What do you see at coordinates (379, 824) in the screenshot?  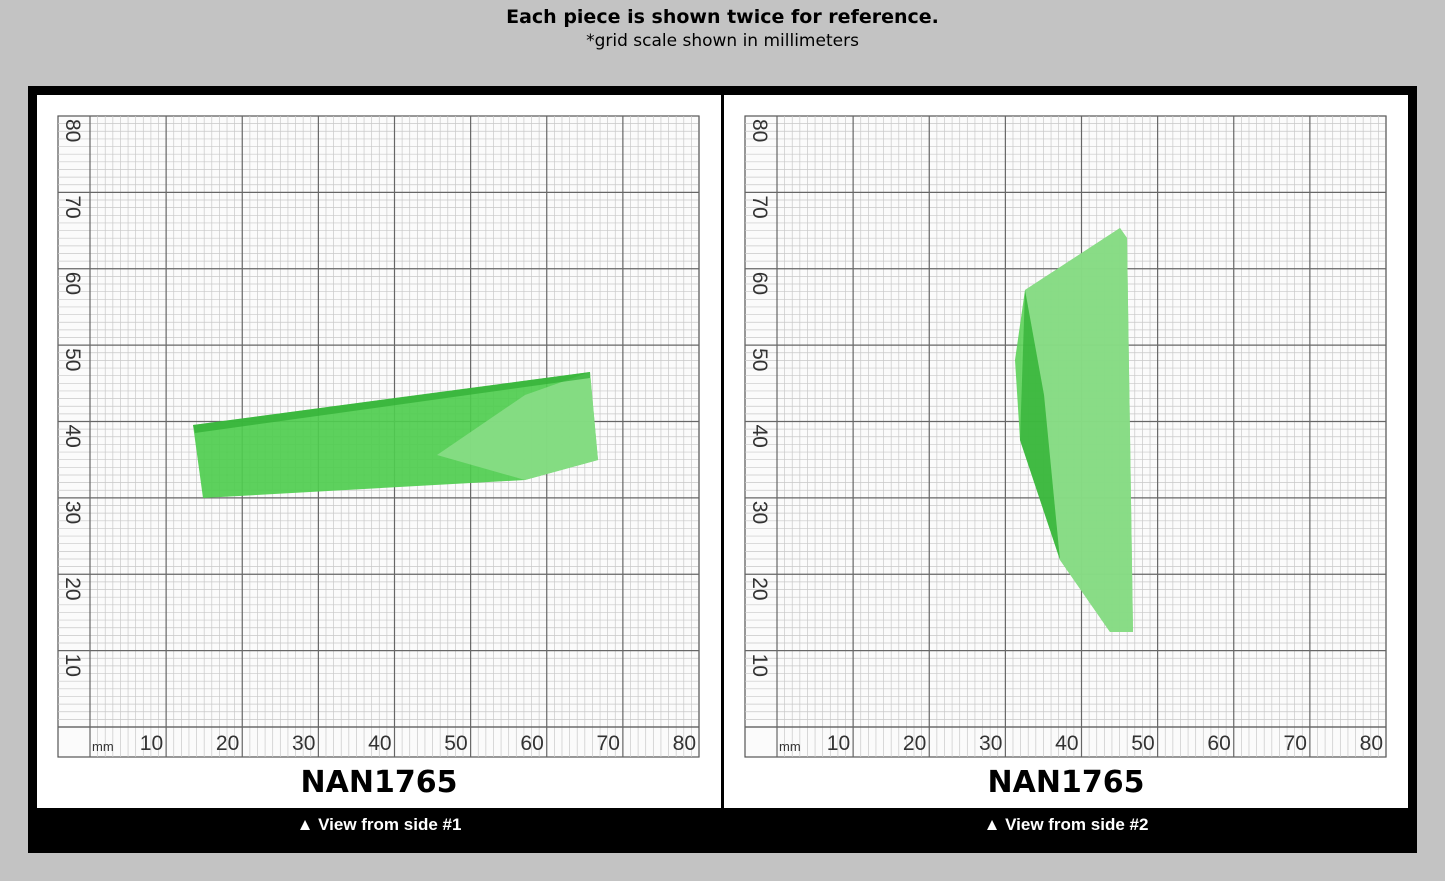 I see `caption: ▲ View from side #1` at bounding box center [379, 824].